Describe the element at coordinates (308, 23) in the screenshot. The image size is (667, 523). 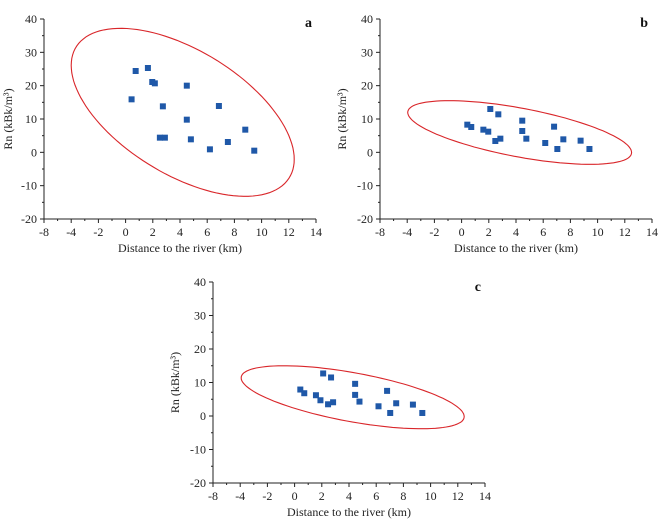
I see `panel-label: a` at that location.